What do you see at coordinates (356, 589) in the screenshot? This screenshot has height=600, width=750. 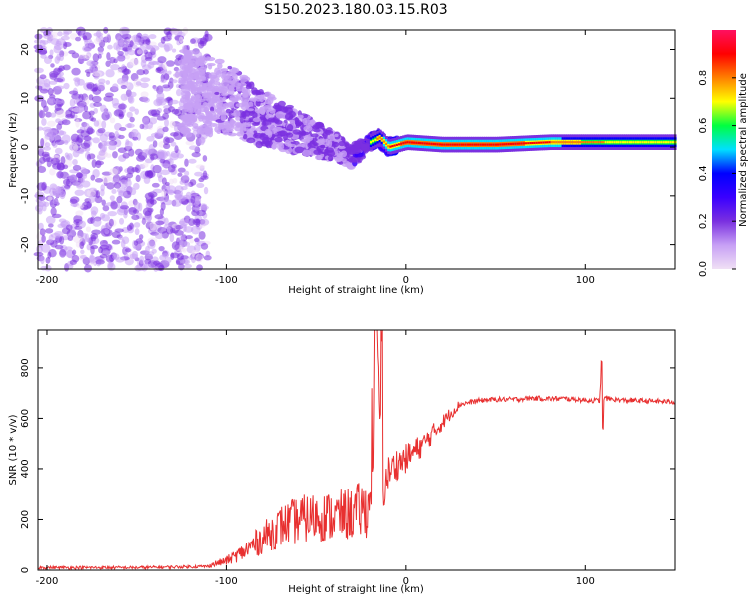 I see `snr-x-axis-label: Height of straight line (km)` at bounding box center [356, 589].